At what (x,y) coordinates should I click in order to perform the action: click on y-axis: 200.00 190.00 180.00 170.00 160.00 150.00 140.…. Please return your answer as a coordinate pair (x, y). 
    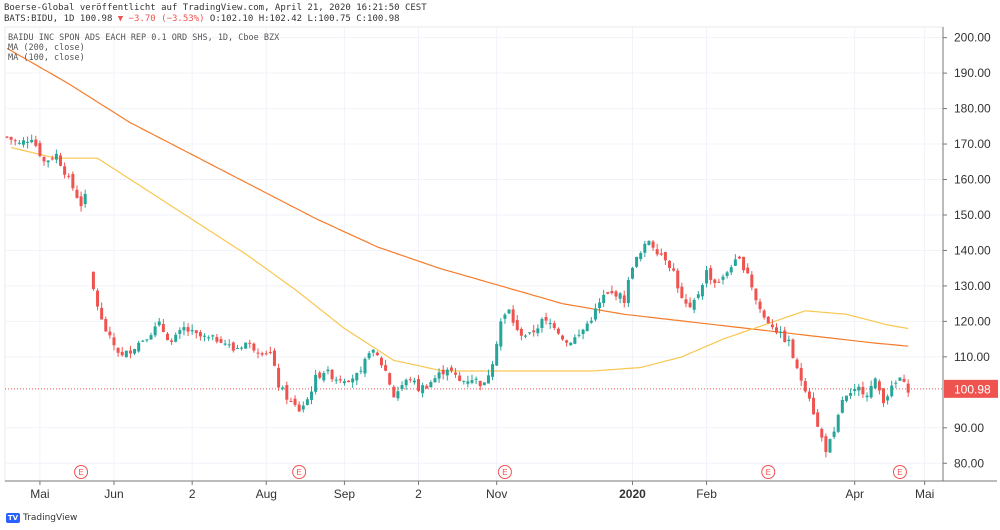
    Looking at the image, I should click on (967, 251).